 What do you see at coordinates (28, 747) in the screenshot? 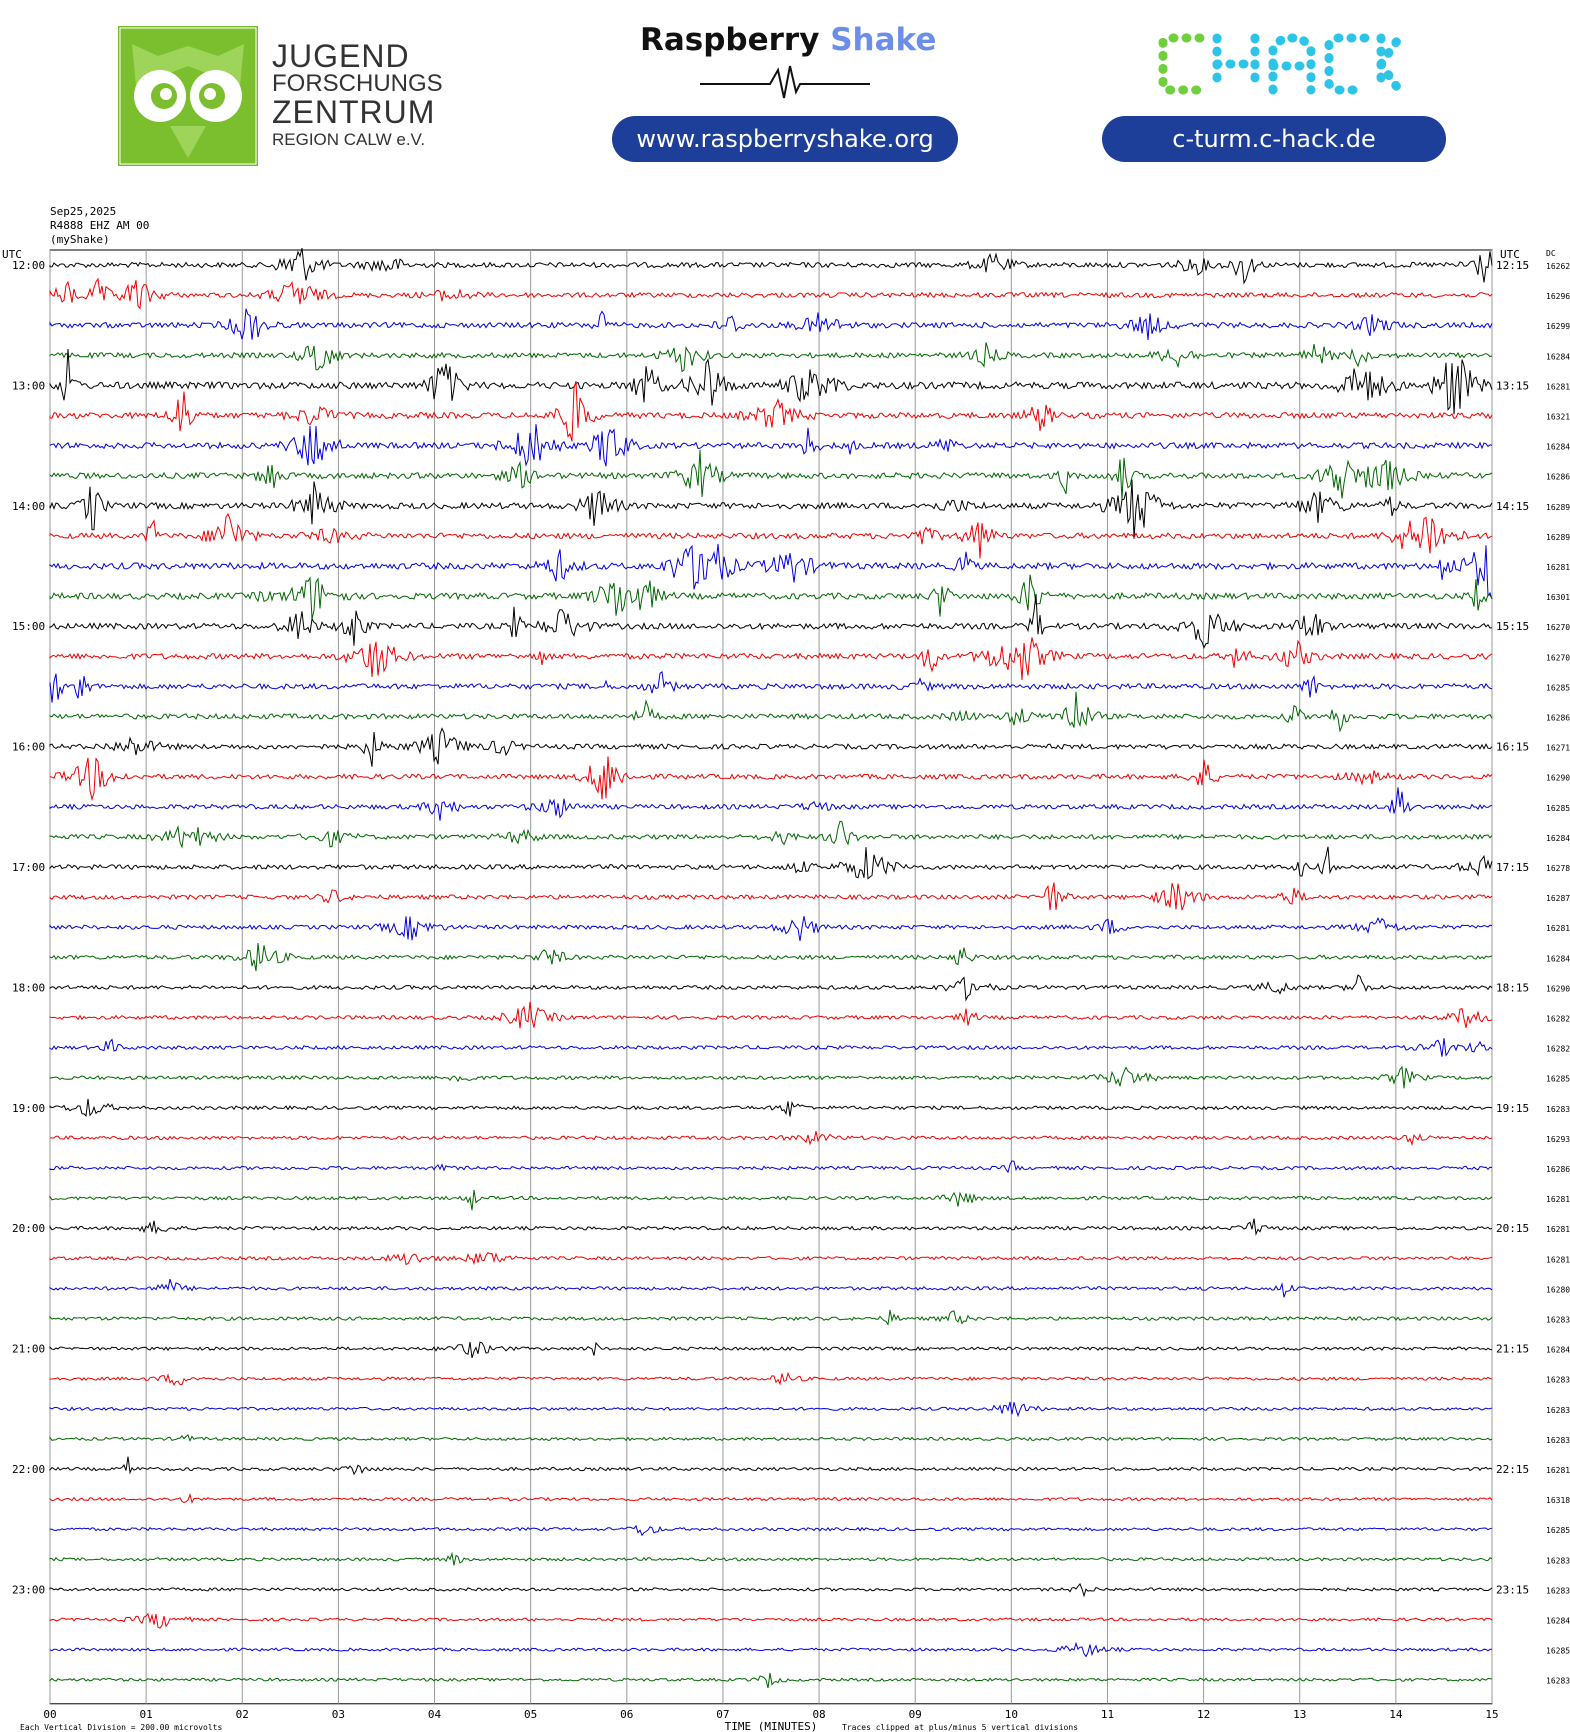
I see `left-hour-label: 16:00` at bounding box center [28, 747].